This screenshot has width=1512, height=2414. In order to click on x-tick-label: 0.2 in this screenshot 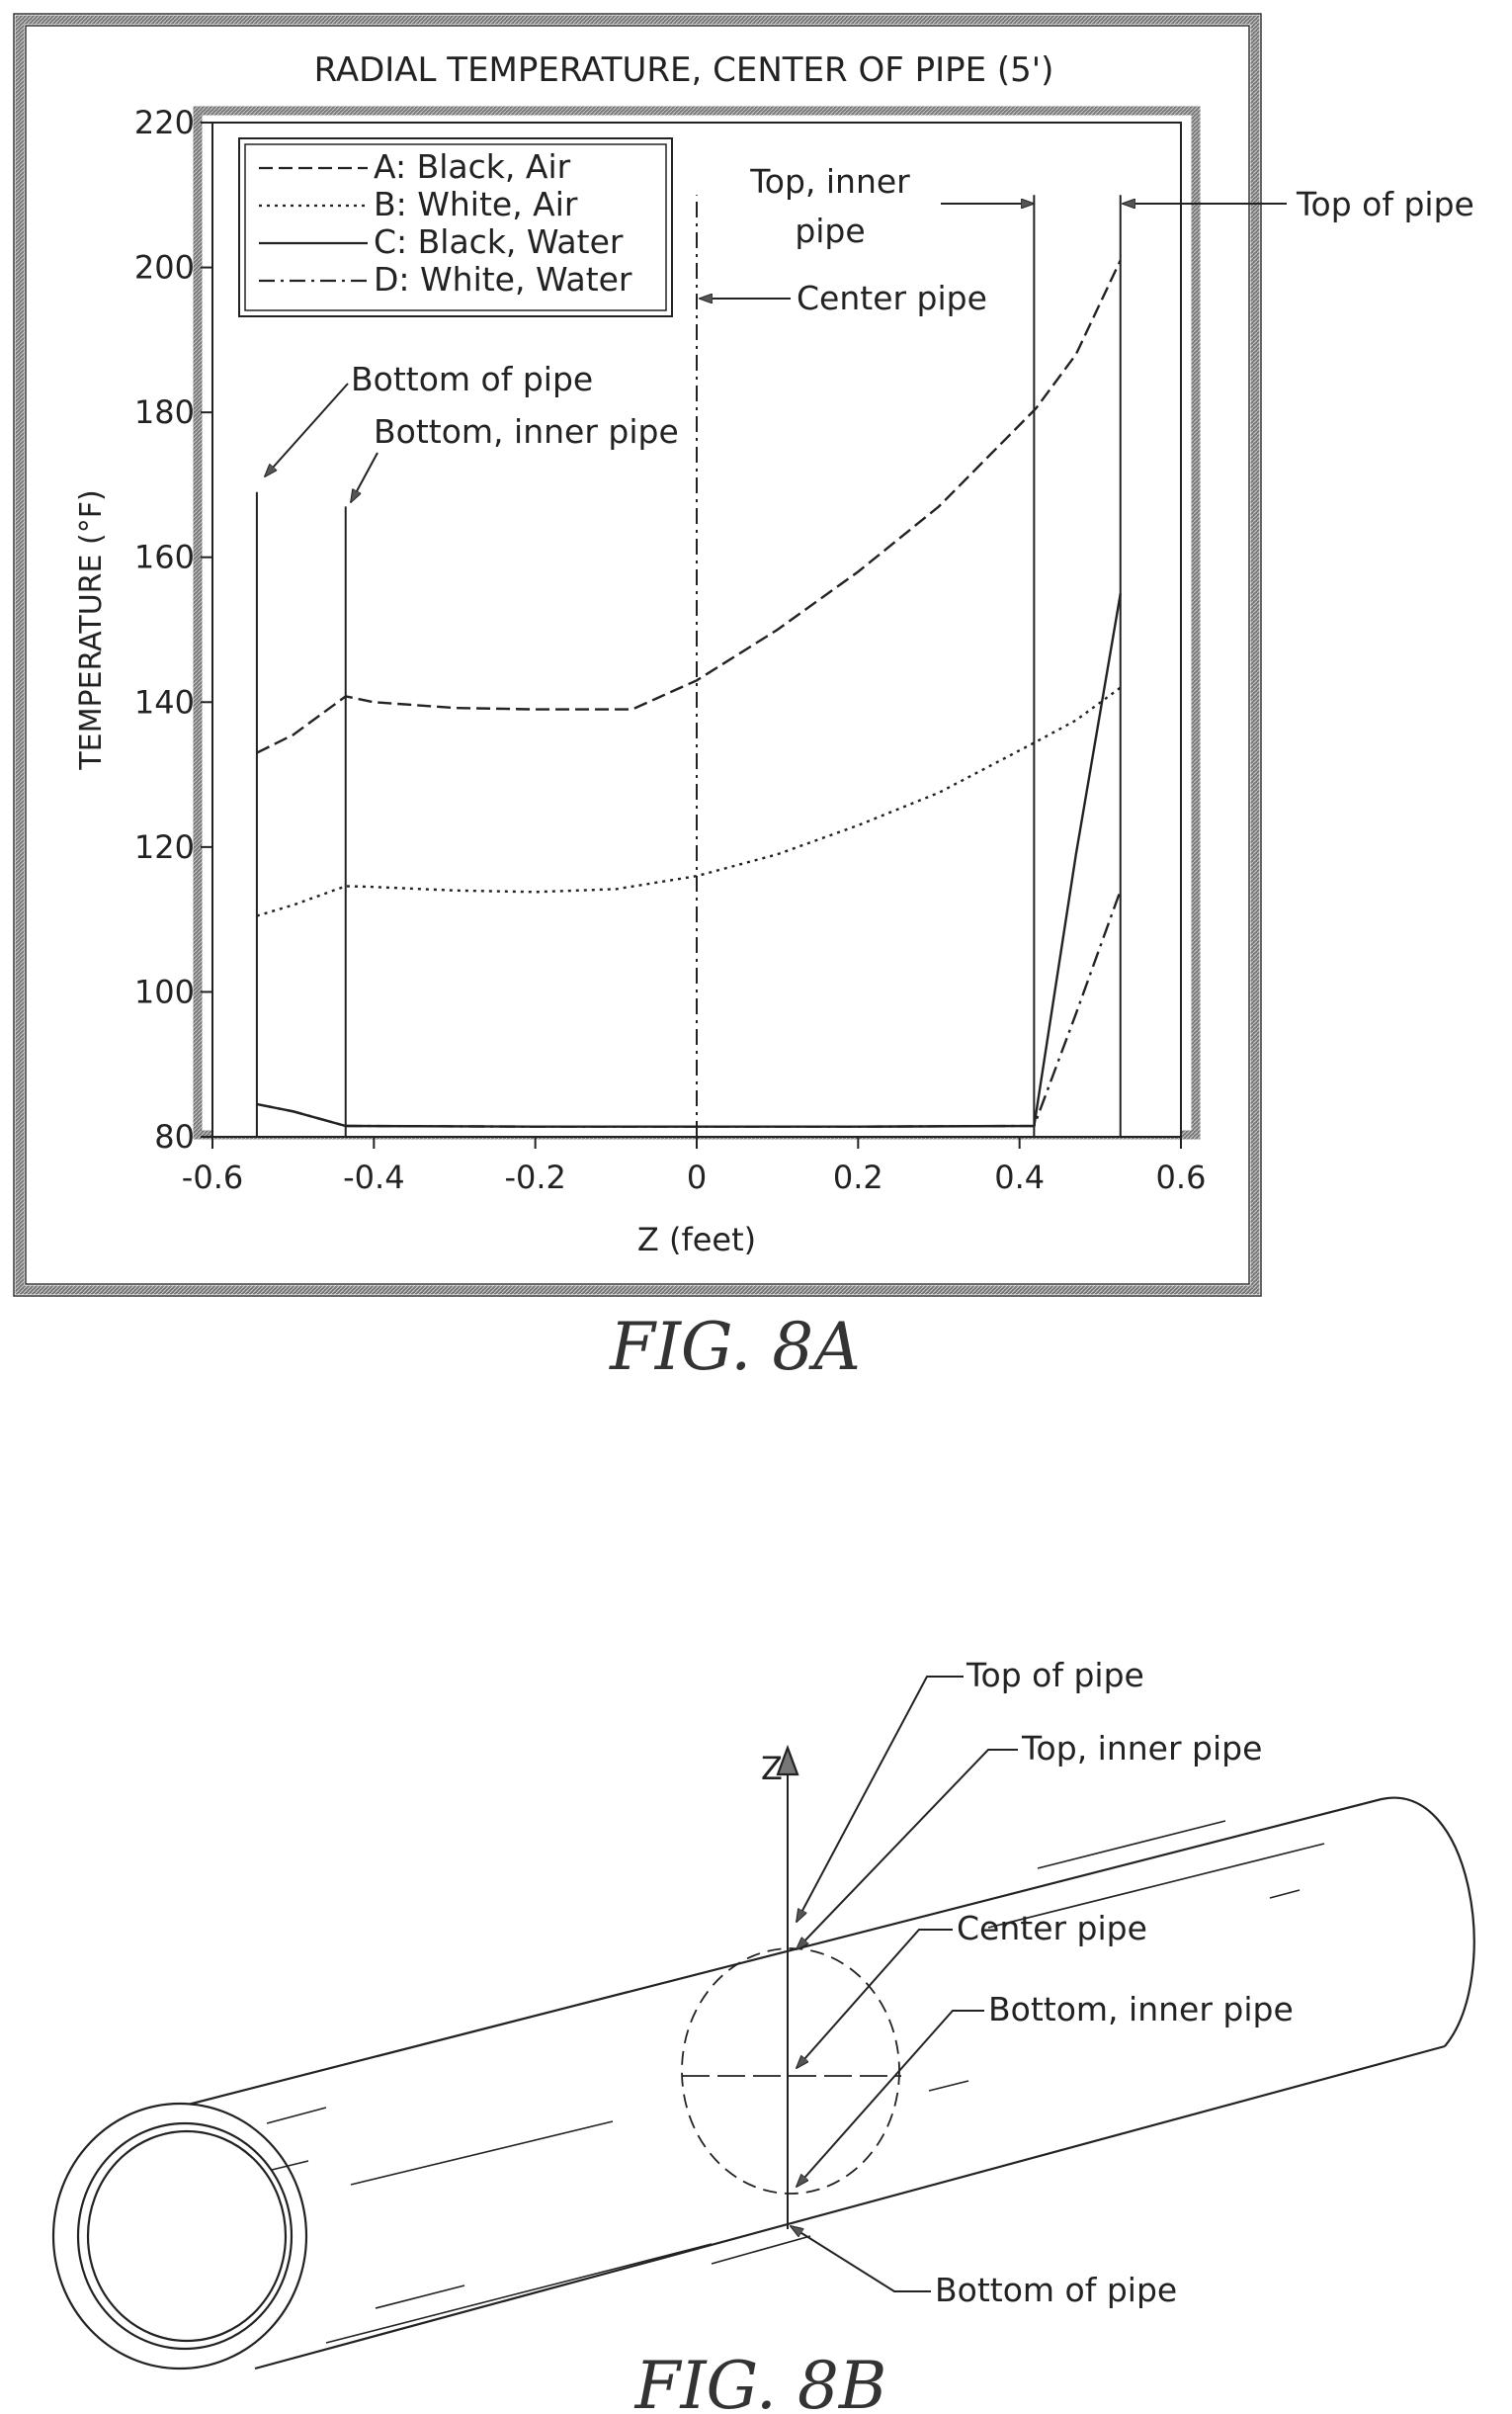, I will do `click(858, 1177)`.